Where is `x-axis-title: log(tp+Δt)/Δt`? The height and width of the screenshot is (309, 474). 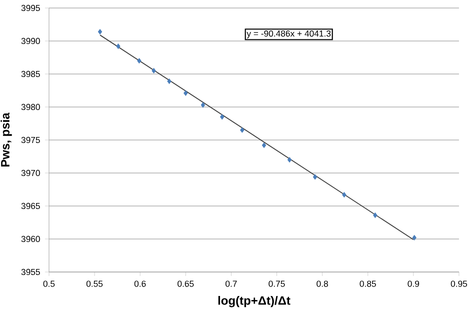 x-axis-title: log(tp+Δt)/Δt is located at coordinates (254, 302).